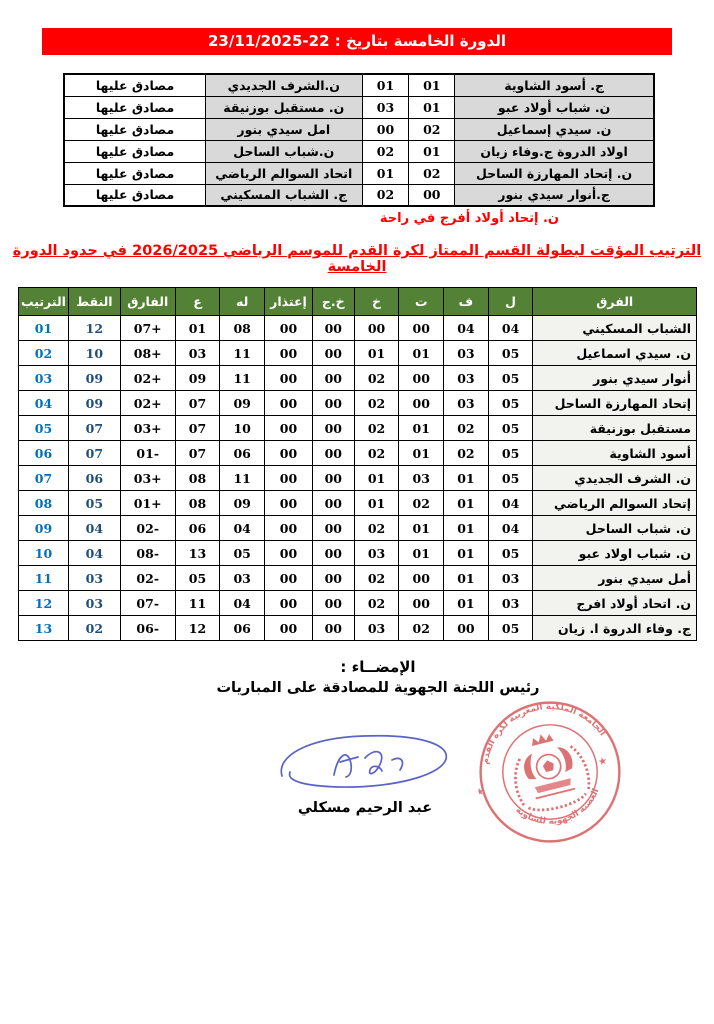 This screenshot has height=1024, width=714. What do you see at coordinates (554, 151) in the screenshot?
I see `home-team-cell: اولاد الدروة ج.وفاء زيان` at bounding box center [554, 151].